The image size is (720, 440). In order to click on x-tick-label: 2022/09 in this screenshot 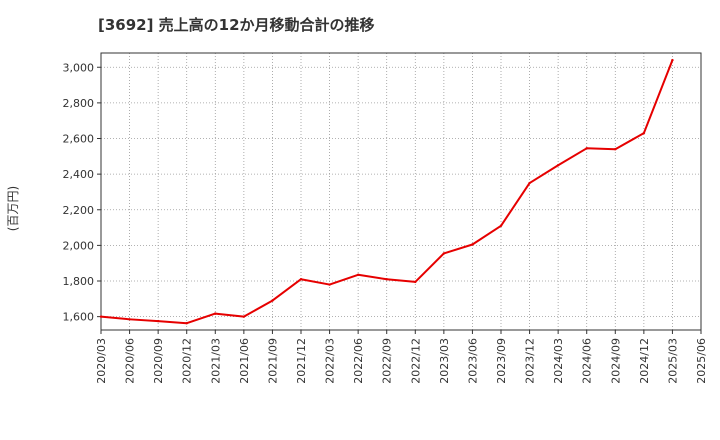, I will do `click(387, 361)`.